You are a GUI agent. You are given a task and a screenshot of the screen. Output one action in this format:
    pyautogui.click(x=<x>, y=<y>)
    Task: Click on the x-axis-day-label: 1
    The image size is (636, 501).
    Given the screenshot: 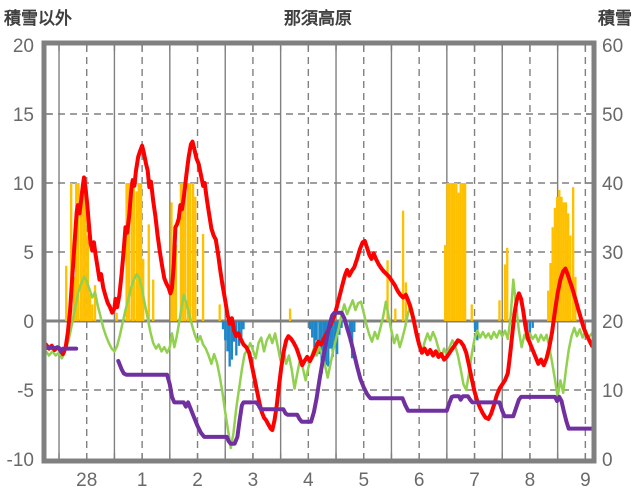 What is the action you would take?
    pyautogui.click(x=142, y=480)
    